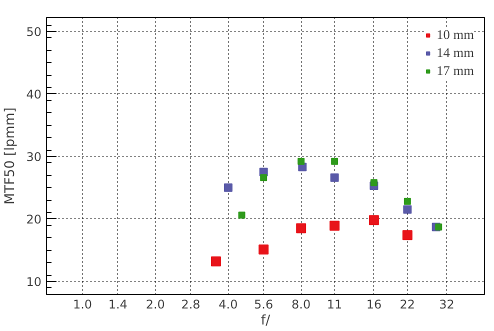  What do you see at coordinates (334, 305) in the screenshot?
I see `x-tick-label: 11` at bounding box center [334, 305].